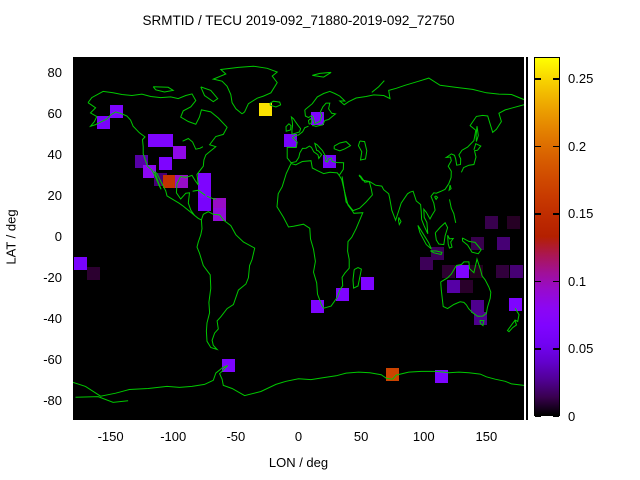  I want to click on x-axis-label: LON / deg, so click(298, 462).